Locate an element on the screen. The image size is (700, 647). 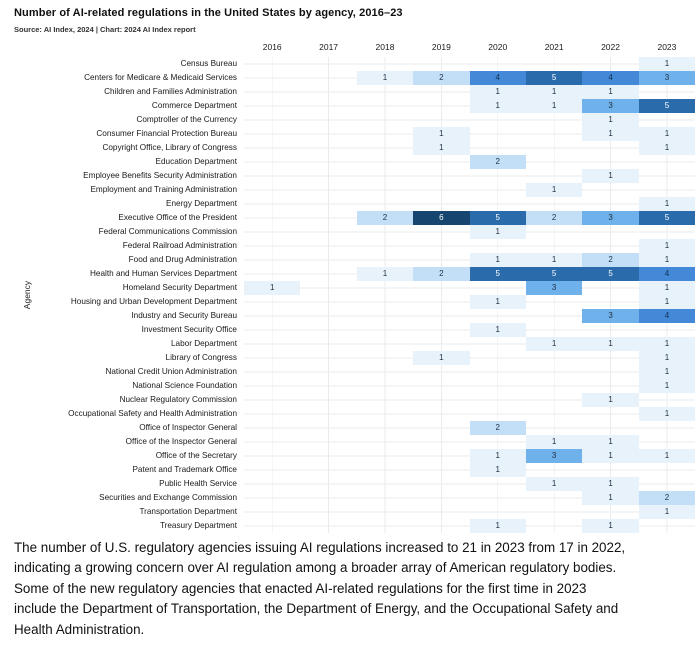
heatmap-row: Library of Congress 1 1 is located at coordinates (350, 358).